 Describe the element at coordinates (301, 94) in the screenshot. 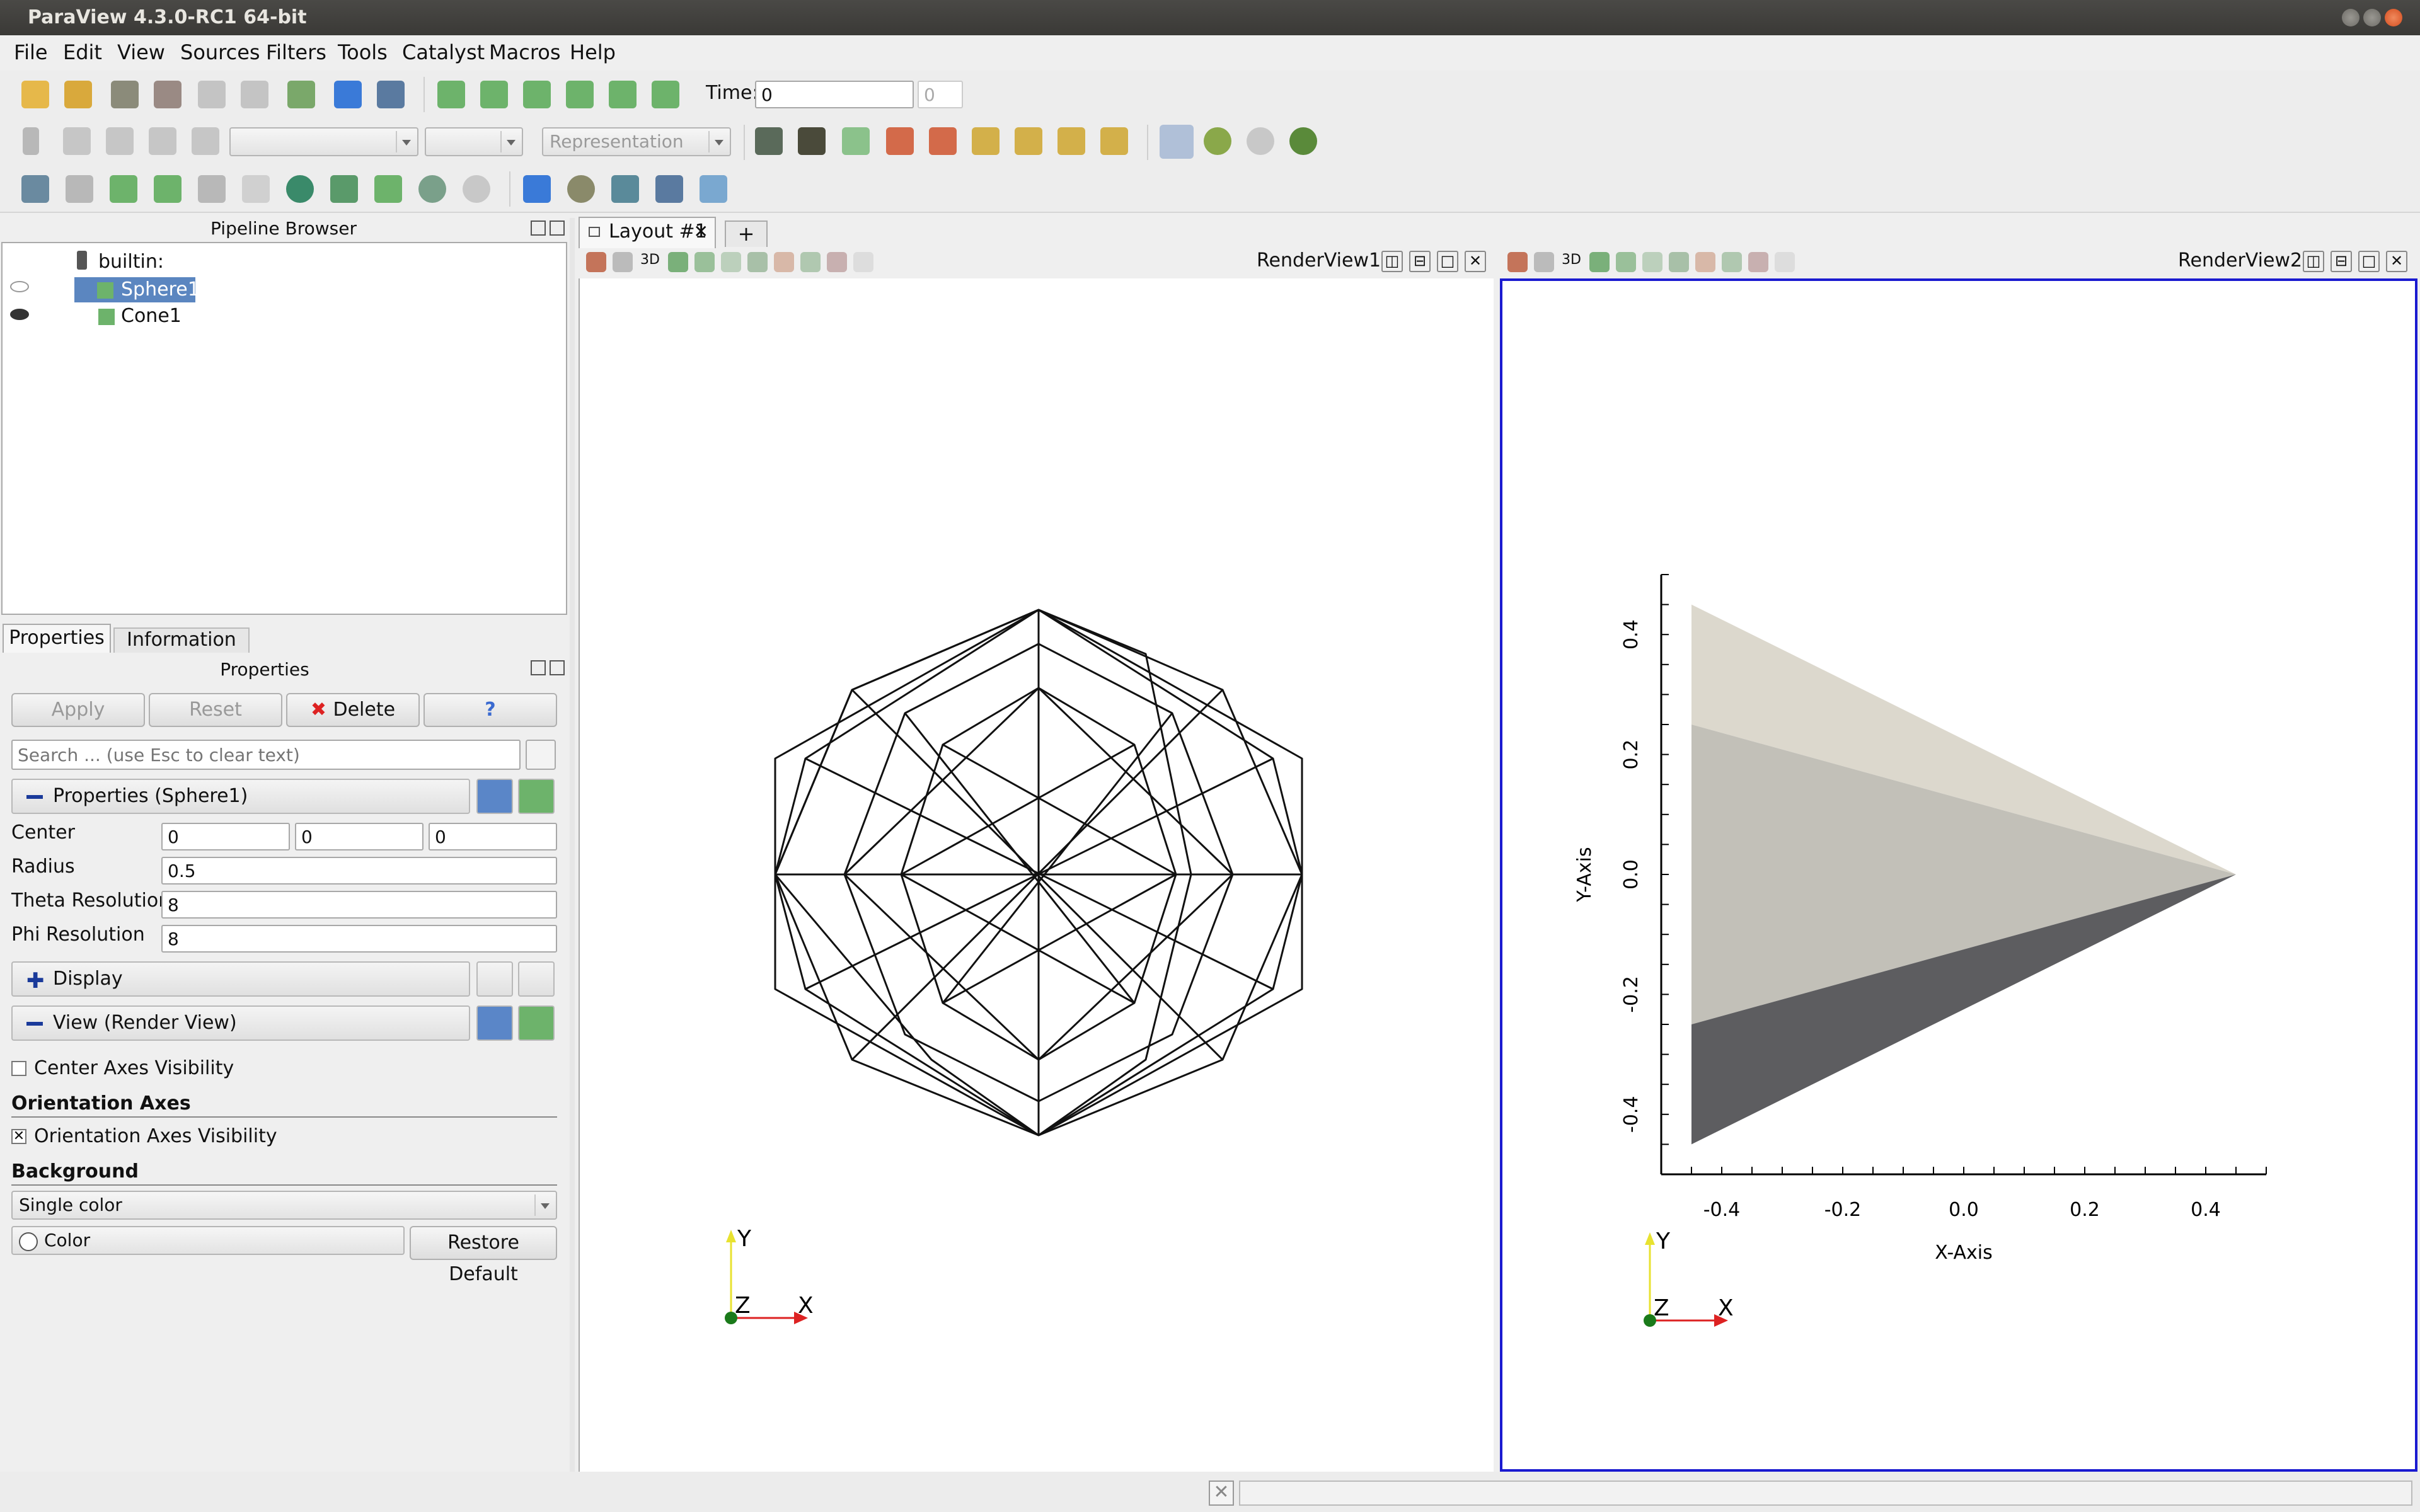

I see `connect-icon` at that location.